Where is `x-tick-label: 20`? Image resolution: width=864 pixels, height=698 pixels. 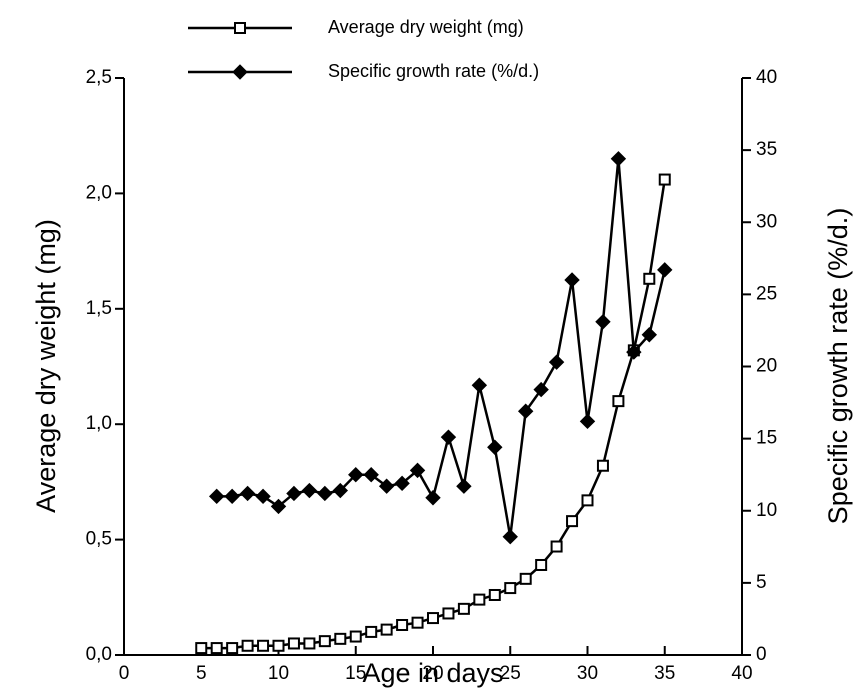
x-tick-label: 20 is located at coordinates (432, 673).